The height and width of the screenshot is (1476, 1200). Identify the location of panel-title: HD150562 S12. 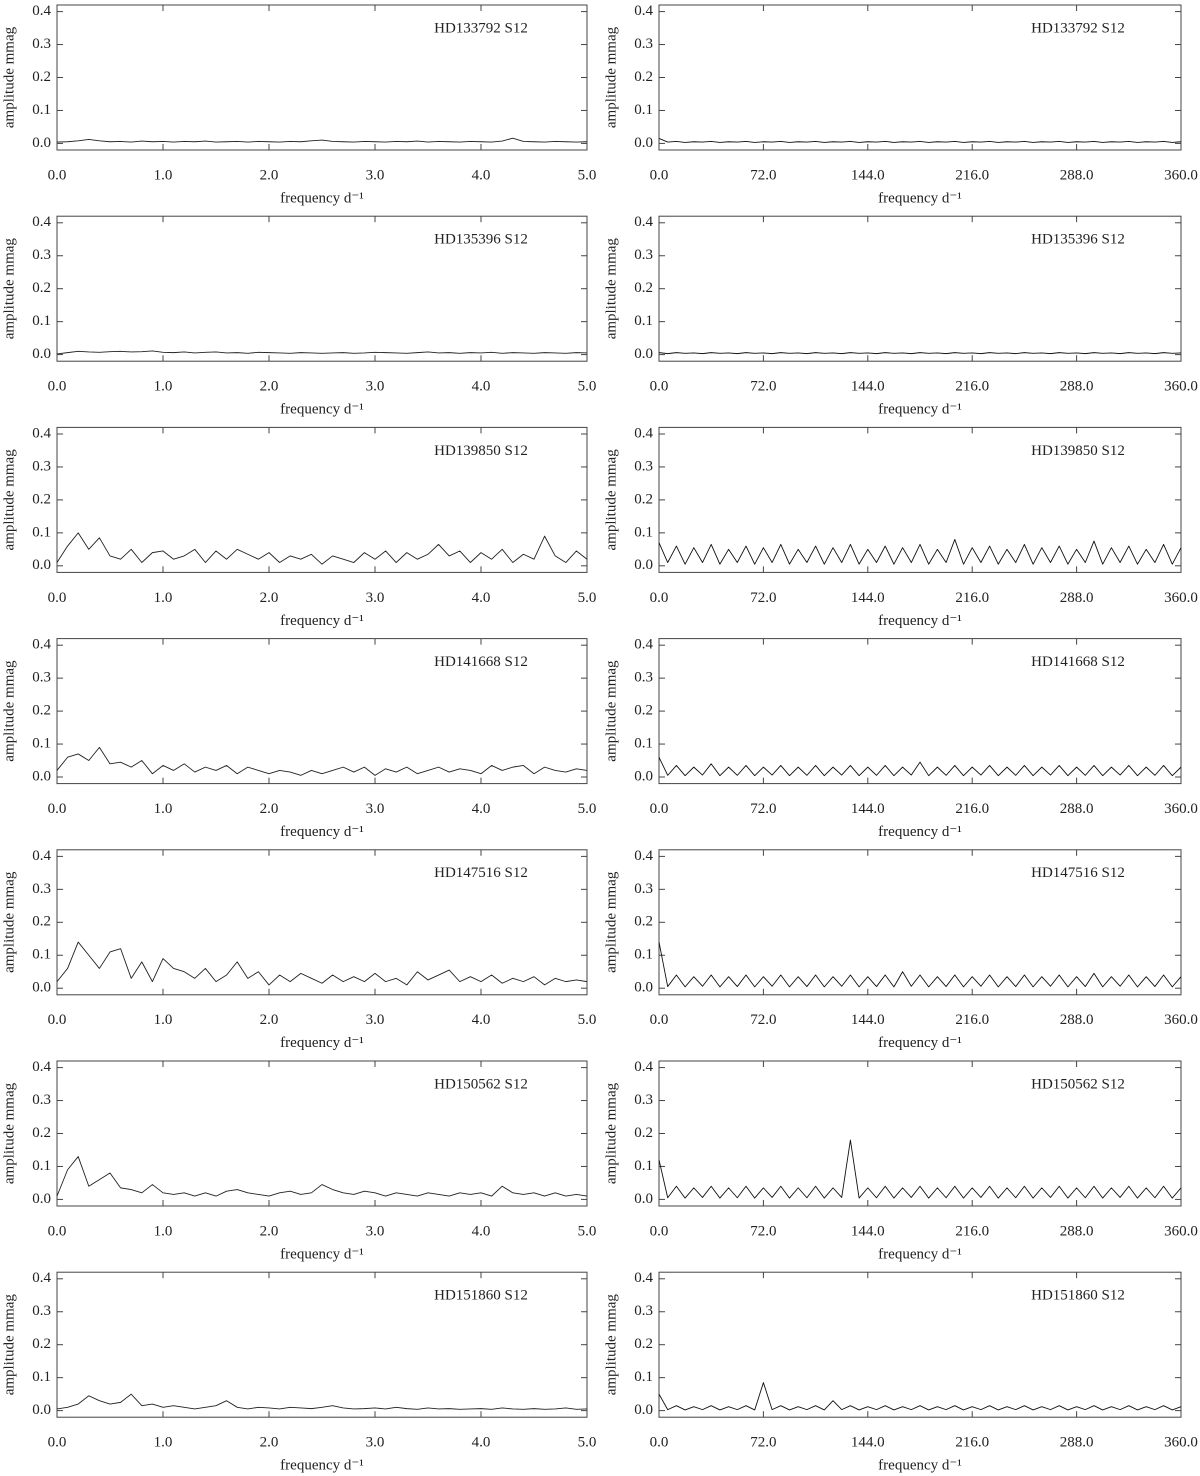
(1078, 1084).